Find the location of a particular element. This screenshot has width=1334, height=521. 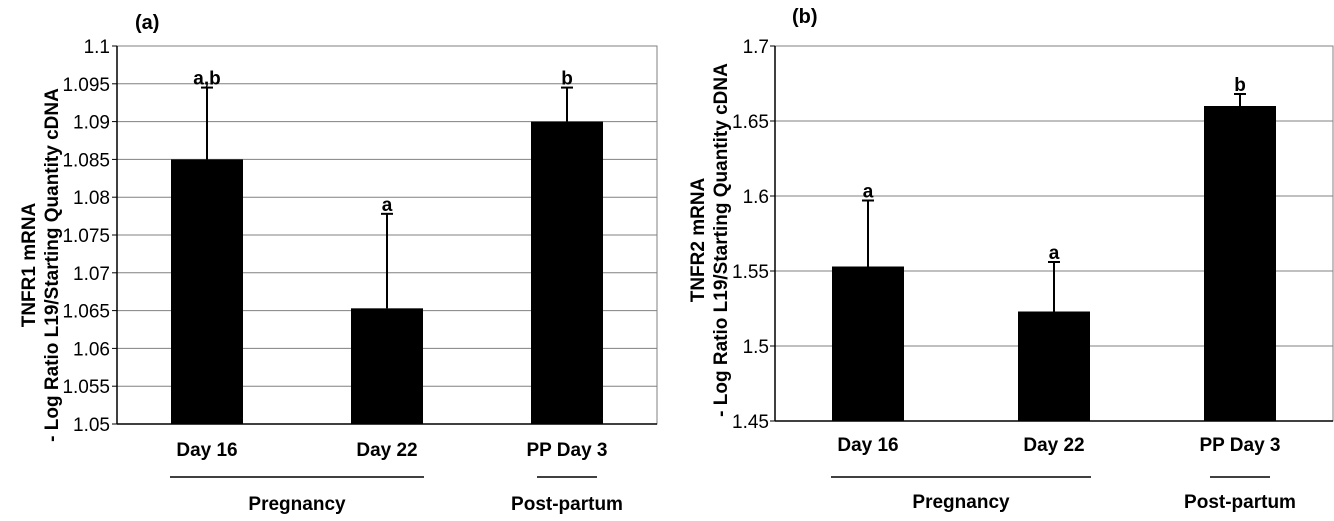

panel-label-b: (b) is located at coordinates (805, 17).